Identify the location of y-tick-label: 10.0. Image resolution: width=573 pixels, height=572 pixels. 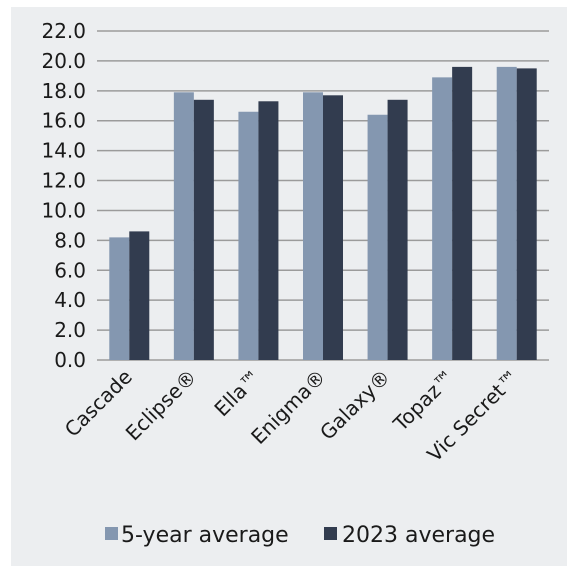
(63, 210).